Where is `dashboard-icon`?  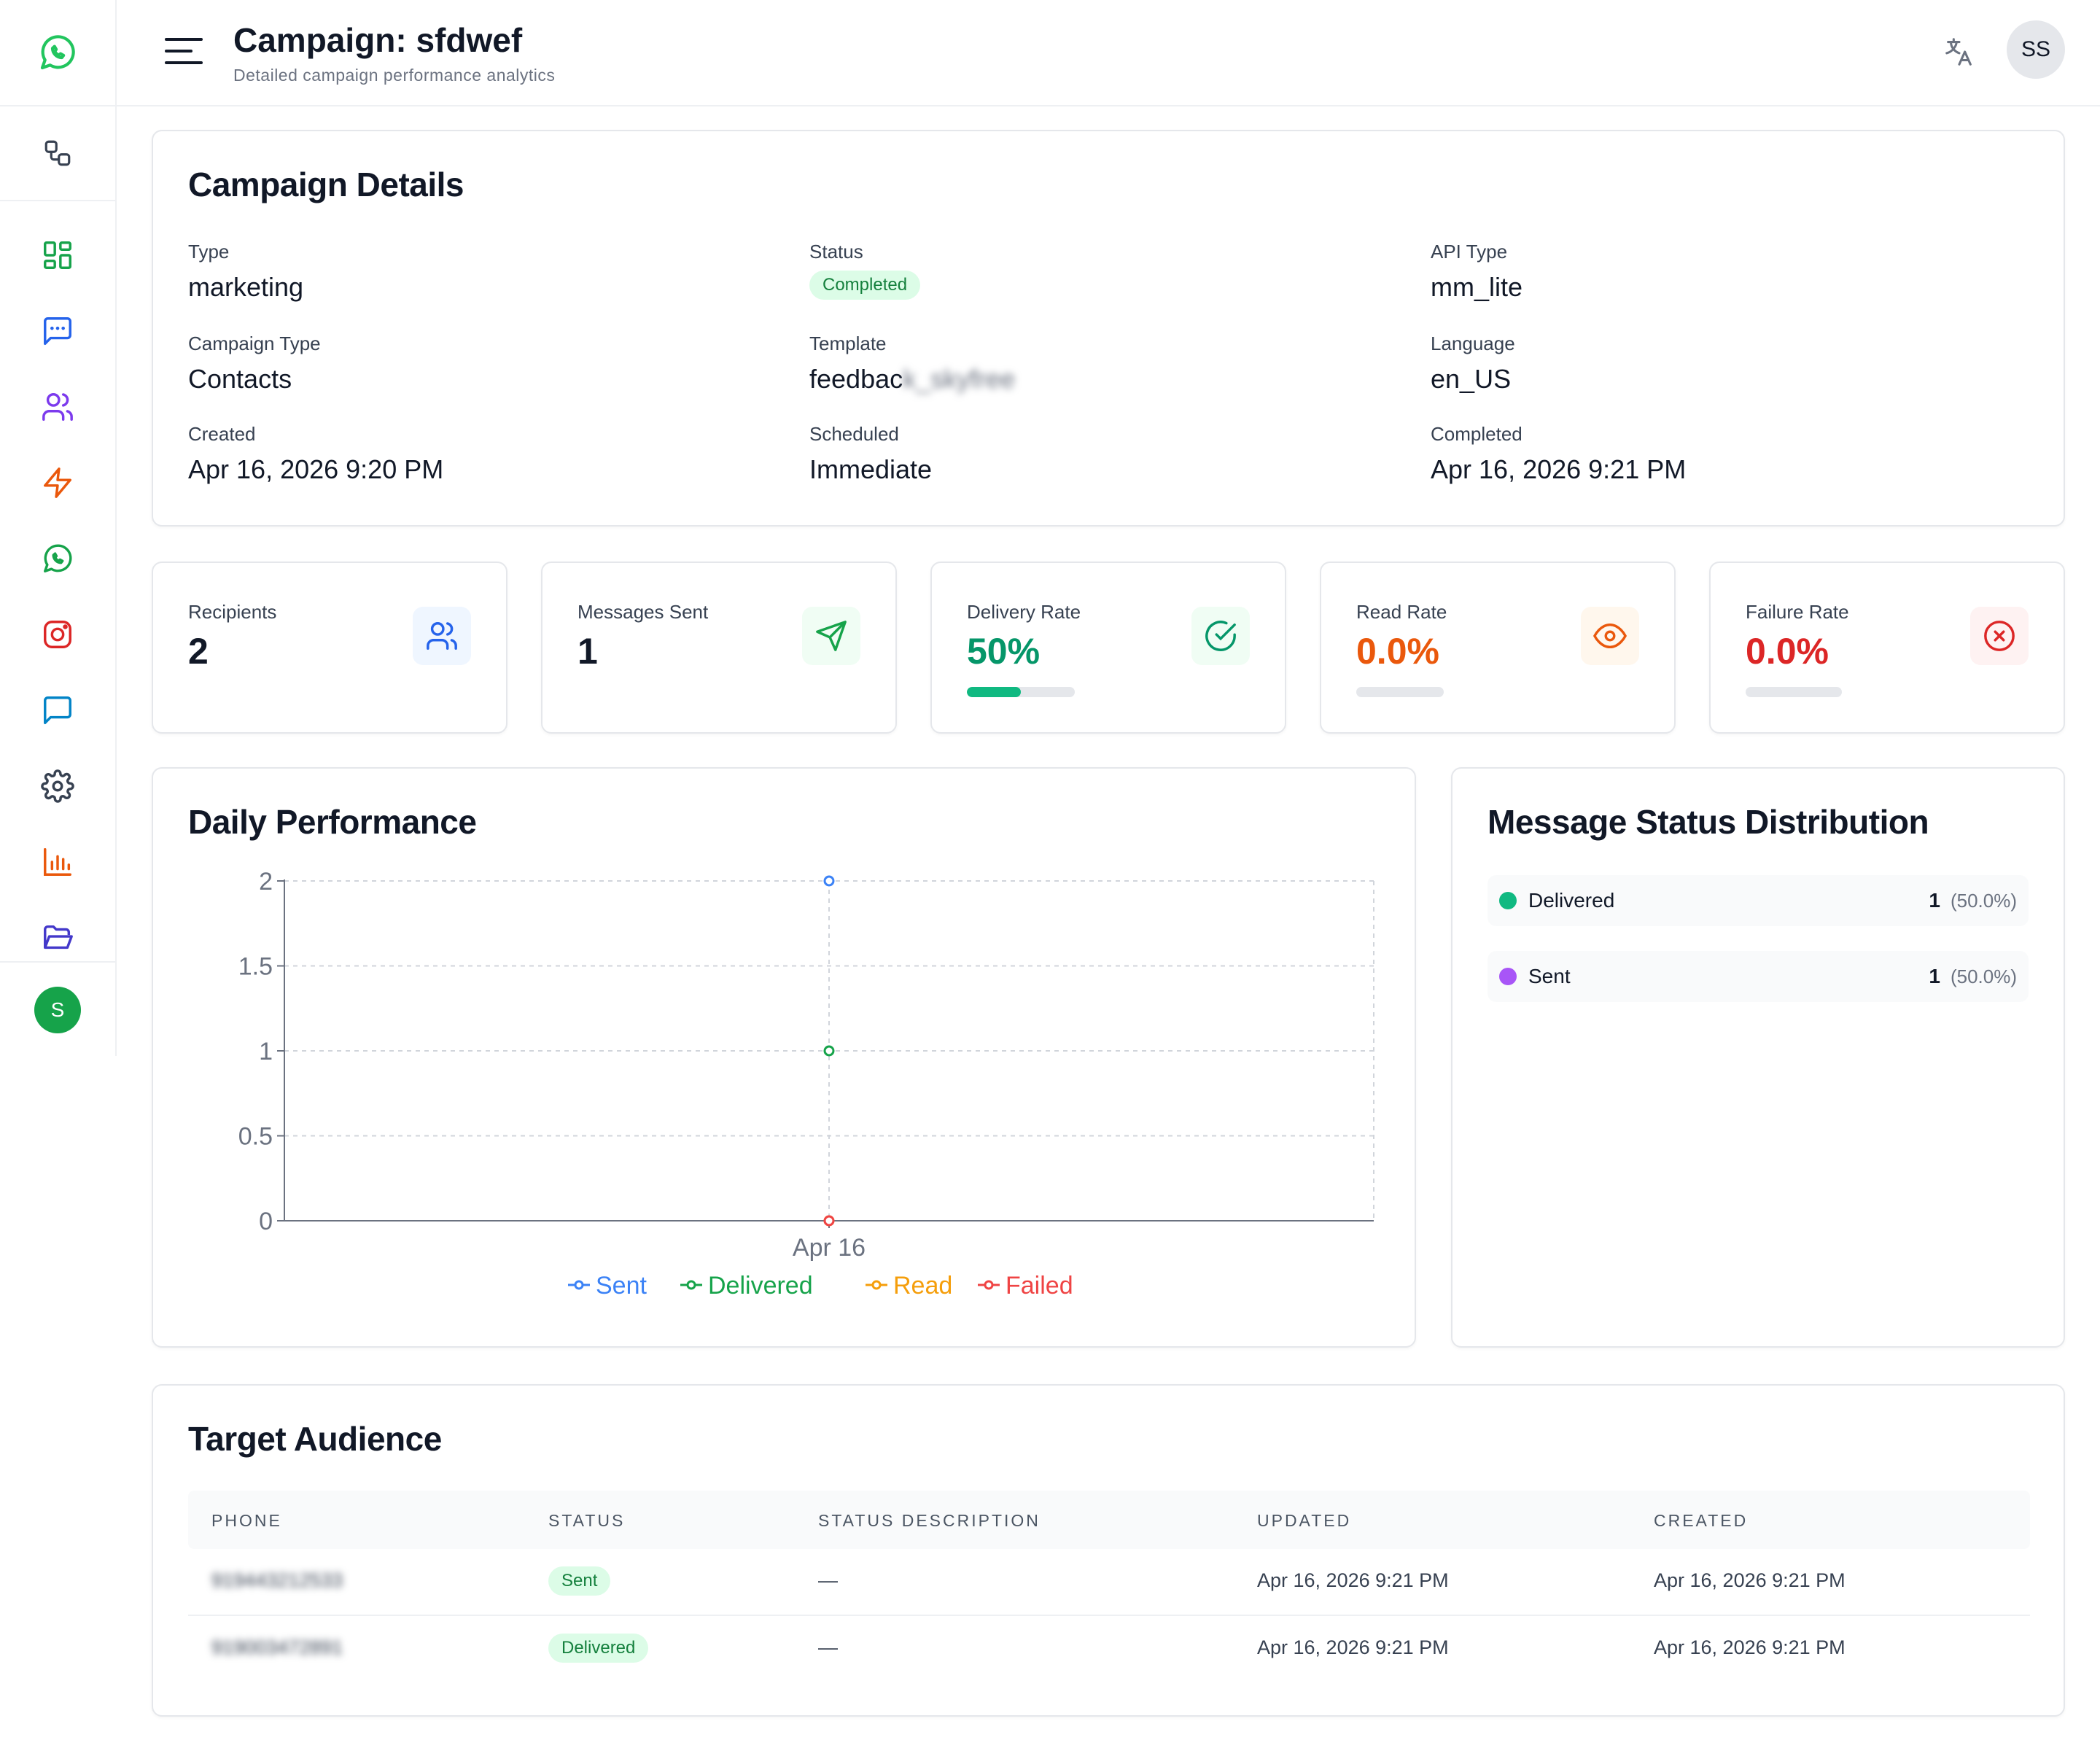 dashboard-icon is located at coordinates (57, 255).